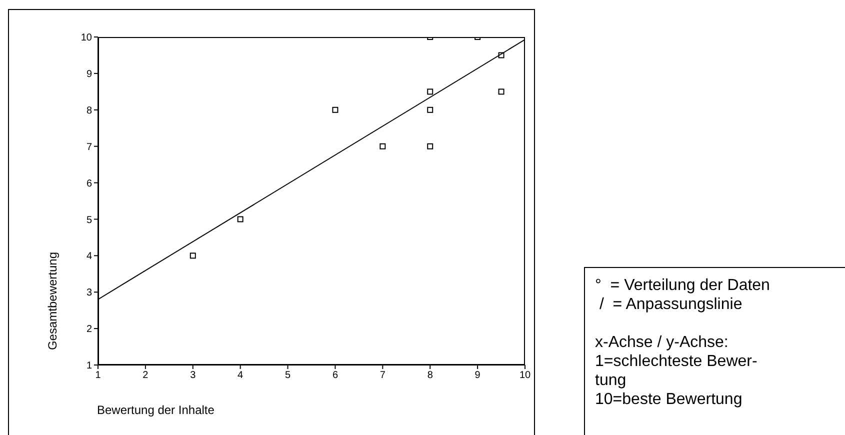  Describe the element at coordinates (287, 376) in the screenshot. I see `x-tick-label: 5` at that location.